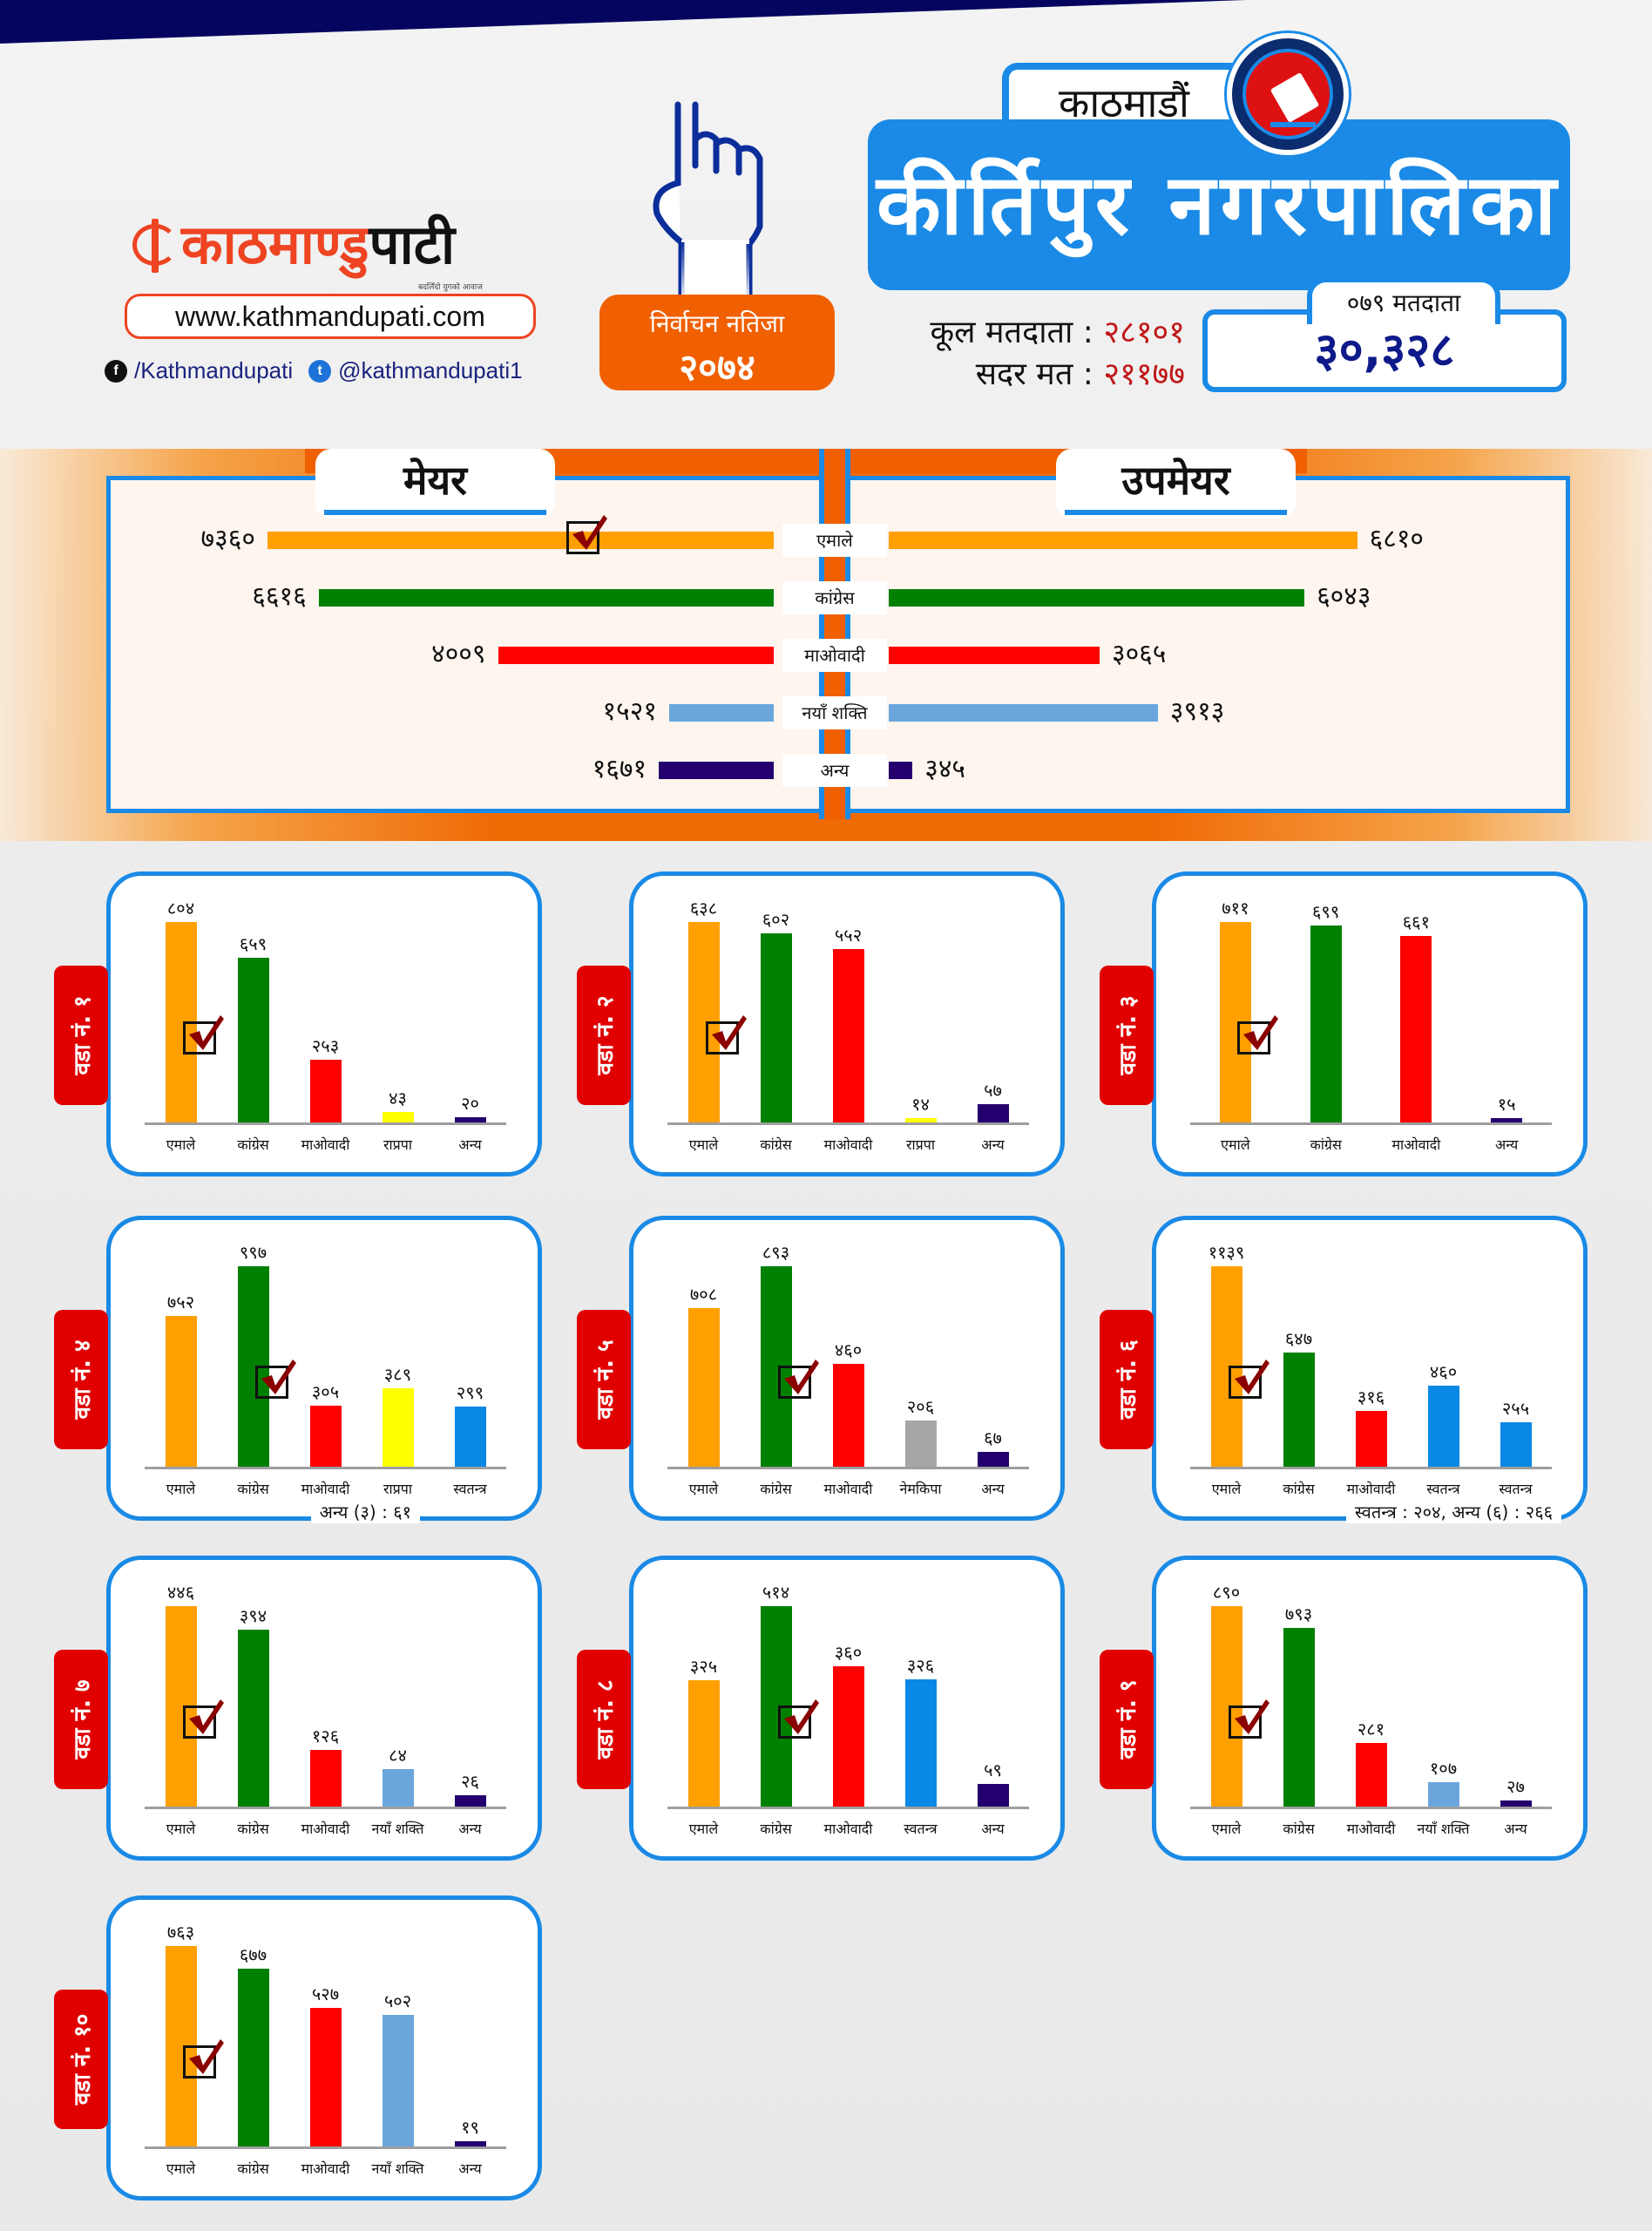 The image size is (1652, 2231). Describe the element at coordinates (116, 371) in the screenshot. I see `facebook-icon: f` at that location.